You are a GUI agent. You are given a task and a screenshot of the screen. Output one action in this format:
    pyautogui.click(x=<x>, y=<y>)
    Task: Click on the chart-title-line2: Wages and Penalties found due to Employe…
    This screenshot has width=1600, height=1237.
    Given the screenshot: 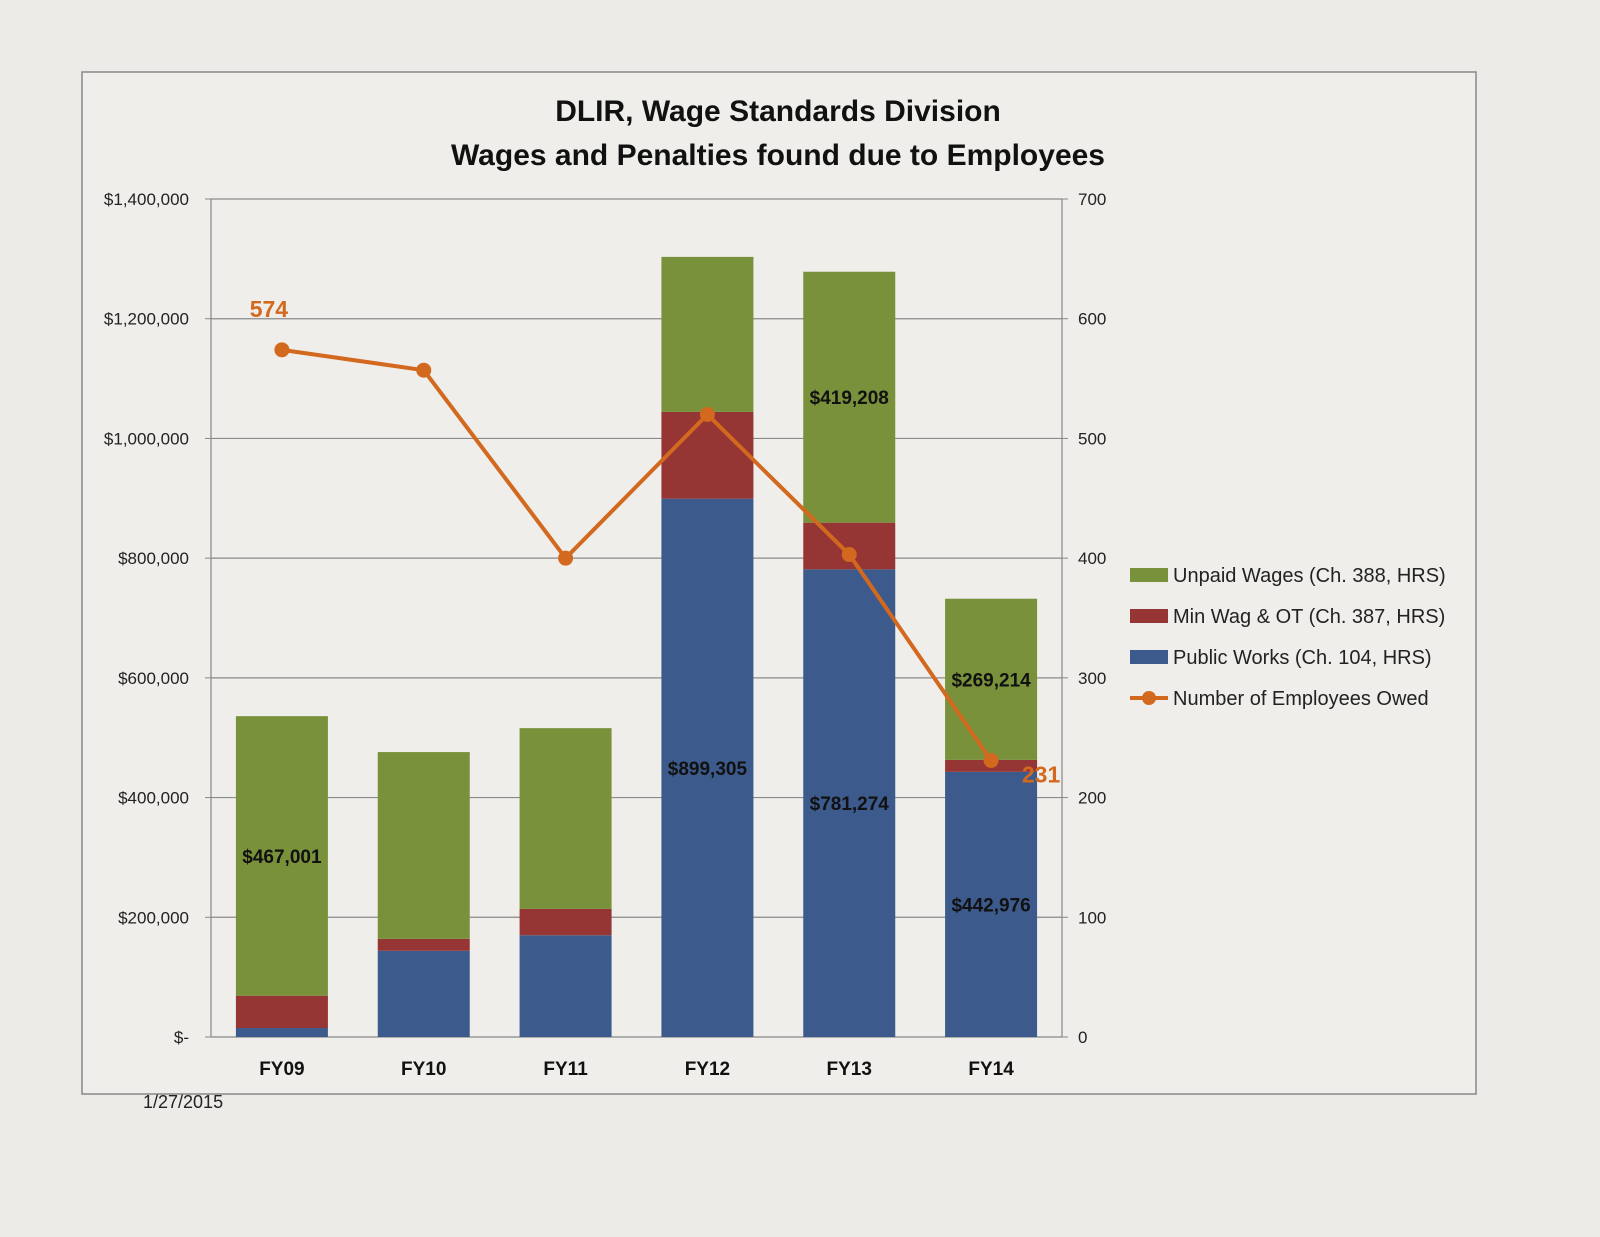 What is the action you would take?
    pyautogui.click(x=778, y=155)
    